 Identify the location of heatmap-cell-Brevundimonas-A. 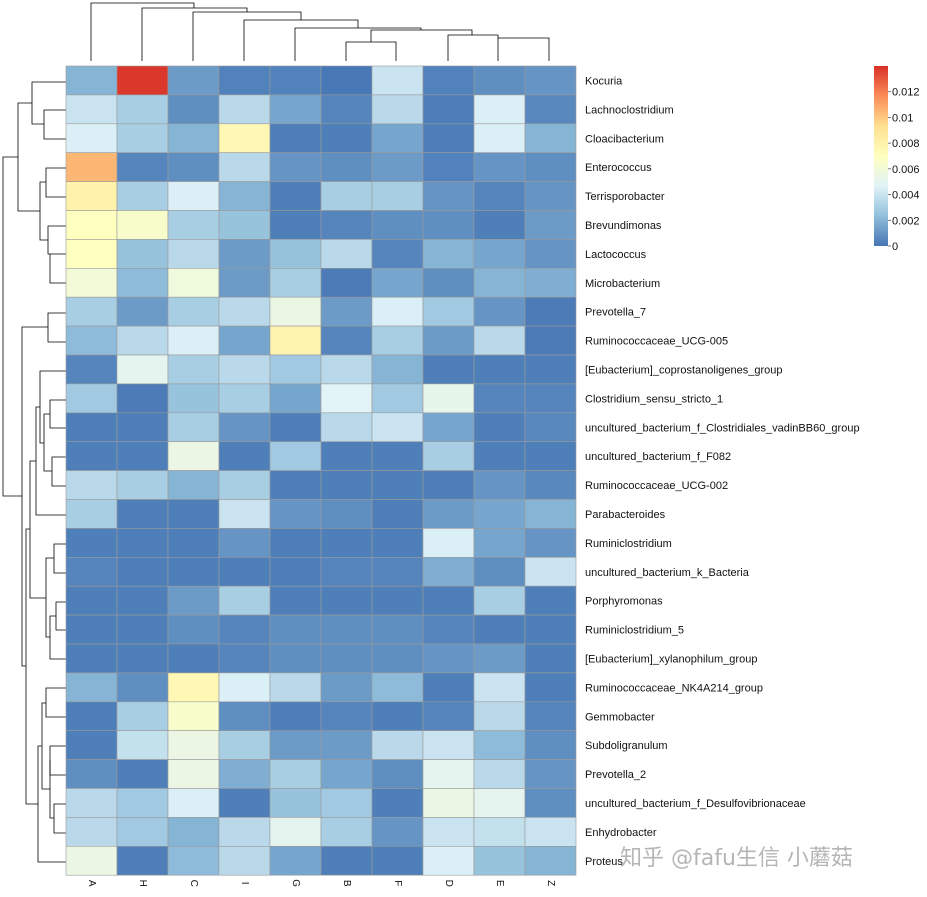
(91, 225).